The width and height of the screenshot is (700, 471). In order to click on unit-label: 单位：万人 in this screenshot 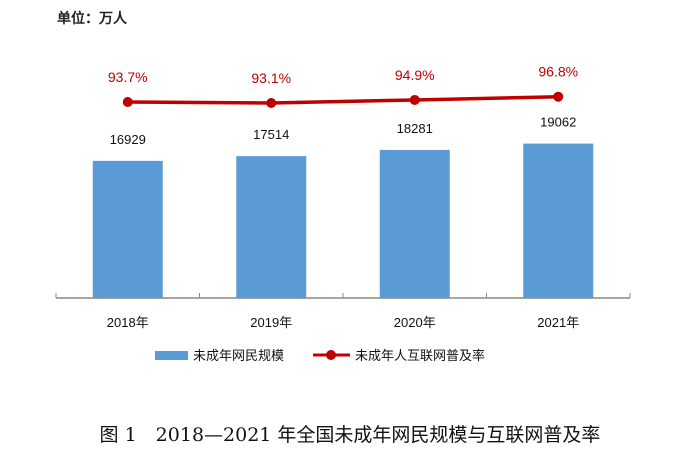, I will do `click(92, 19)`.